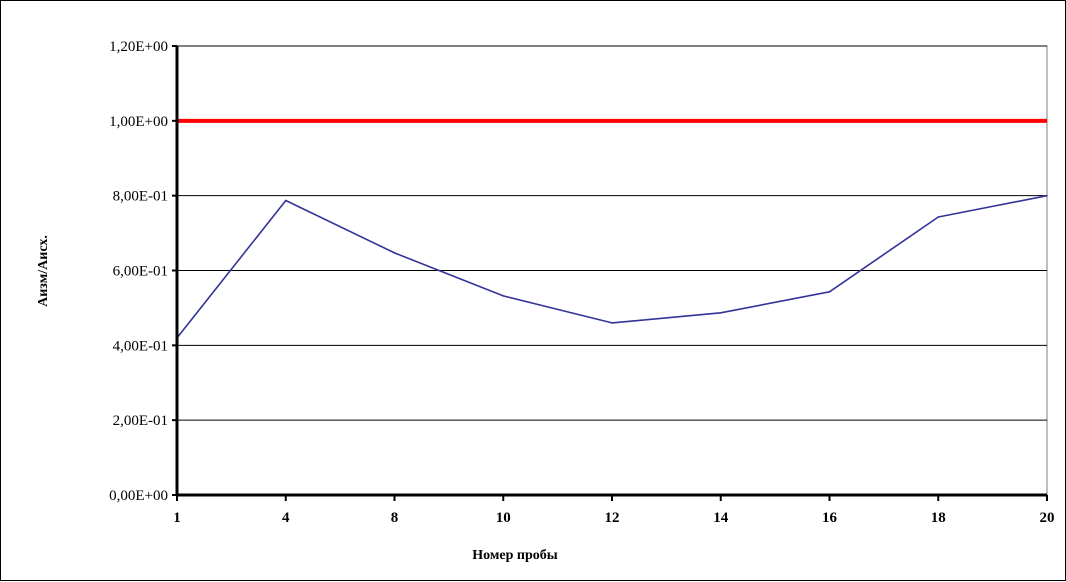 Image resolution: width=1066 pixels, height=582 pixels. I want to click on x-tick-label: 20, so click(1047, 518).